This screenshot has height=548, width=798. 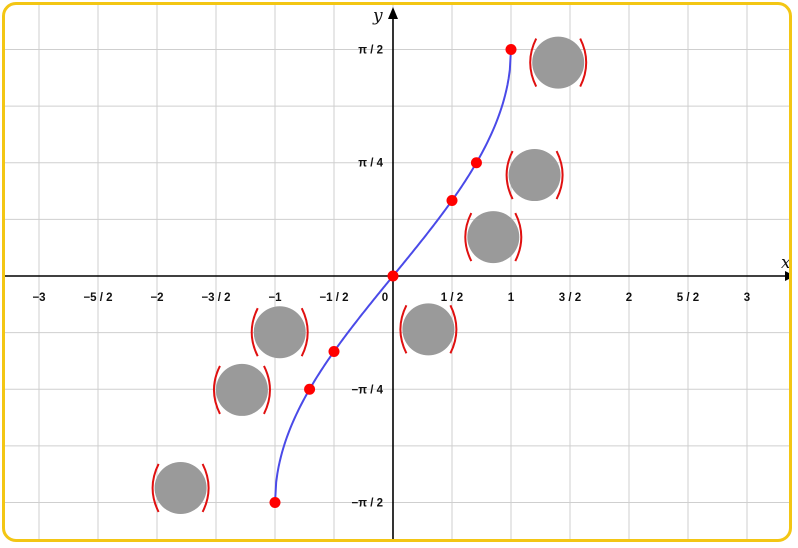 What do you see at coordinates (370, 164) in the screenshot?
I see `y-tick-label: π / 4` at bounding box center [370, 164].